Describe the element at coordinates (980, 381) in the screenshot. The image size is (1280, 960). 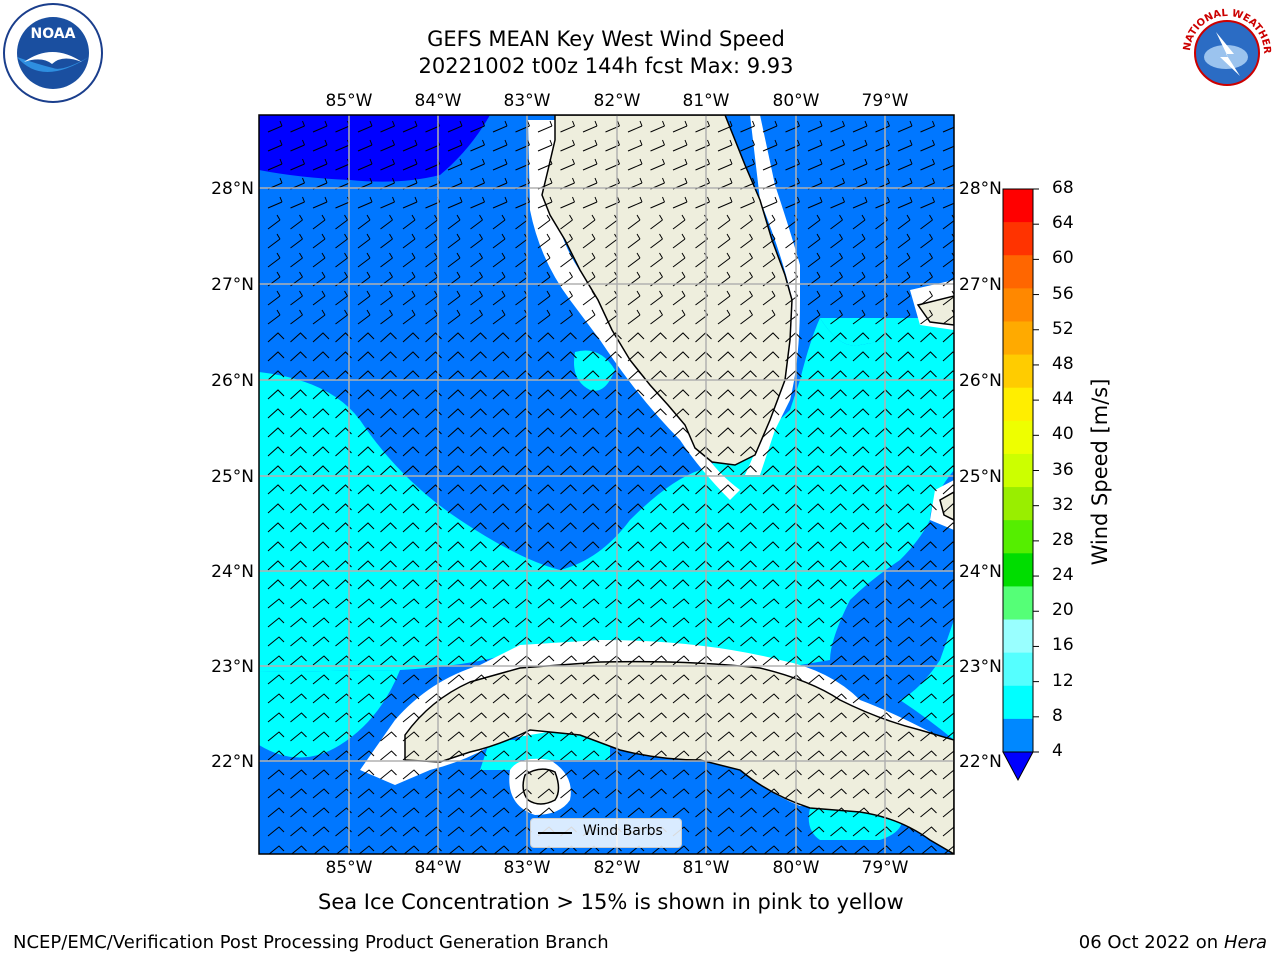
I see `lat-label-right: 26°N` at that location.